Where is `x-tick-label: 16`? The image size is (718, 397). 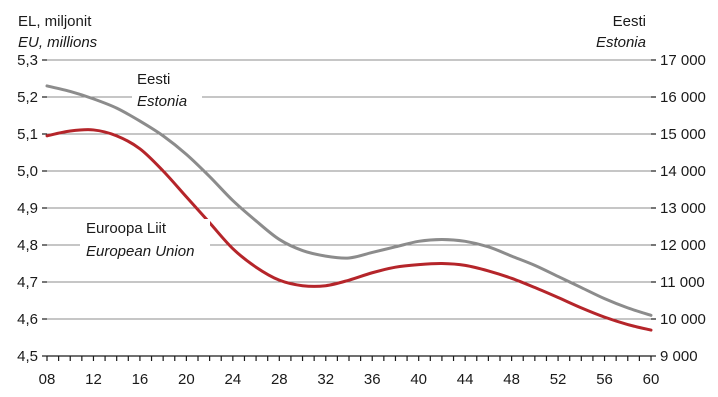 x-tick-label: 16 is located at coordinates (140, 379).